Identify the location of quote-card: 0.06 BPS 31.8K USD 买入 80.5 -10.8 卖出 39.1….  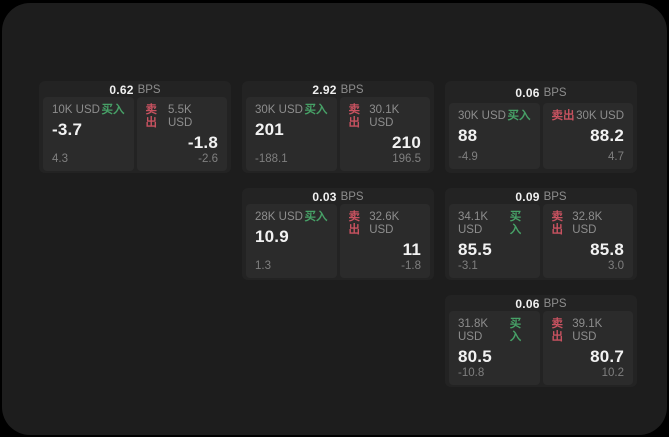
(541, 341).